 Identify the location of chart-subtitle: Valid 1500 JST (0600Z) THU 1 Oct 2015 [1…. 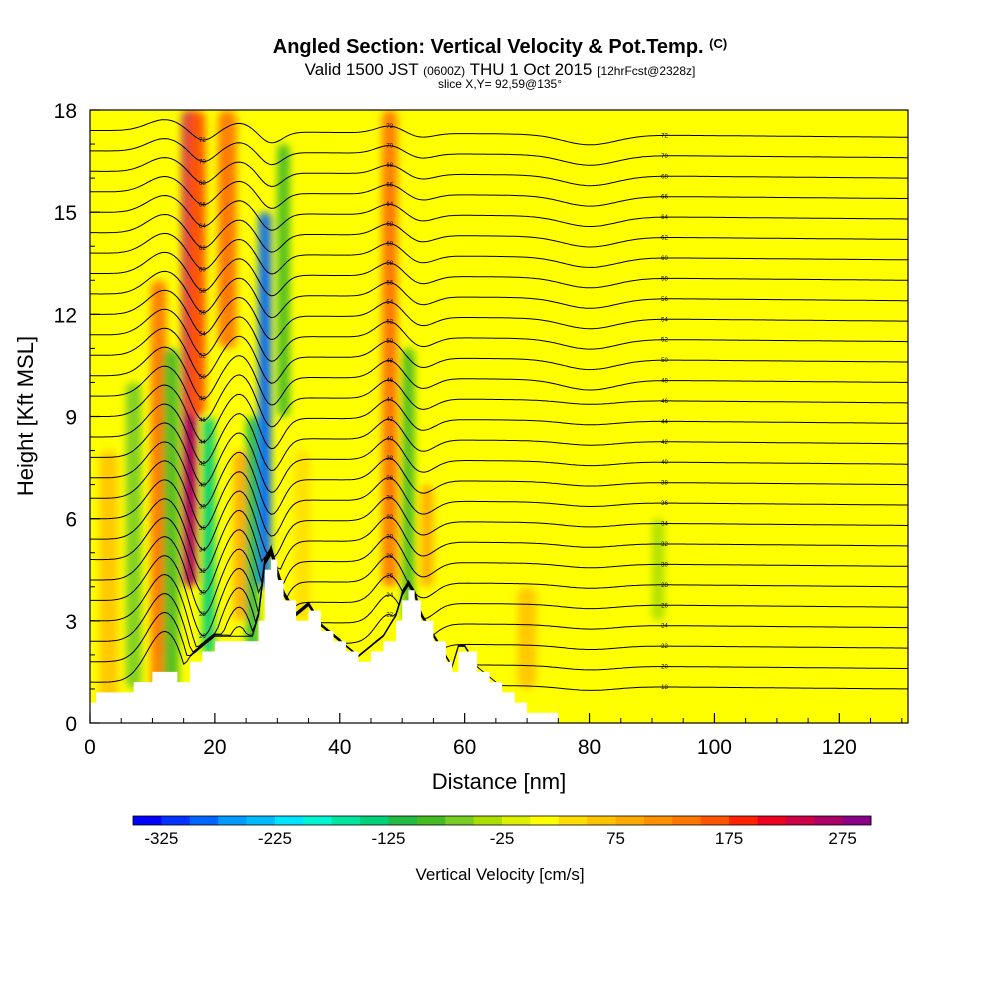
(500, 70).